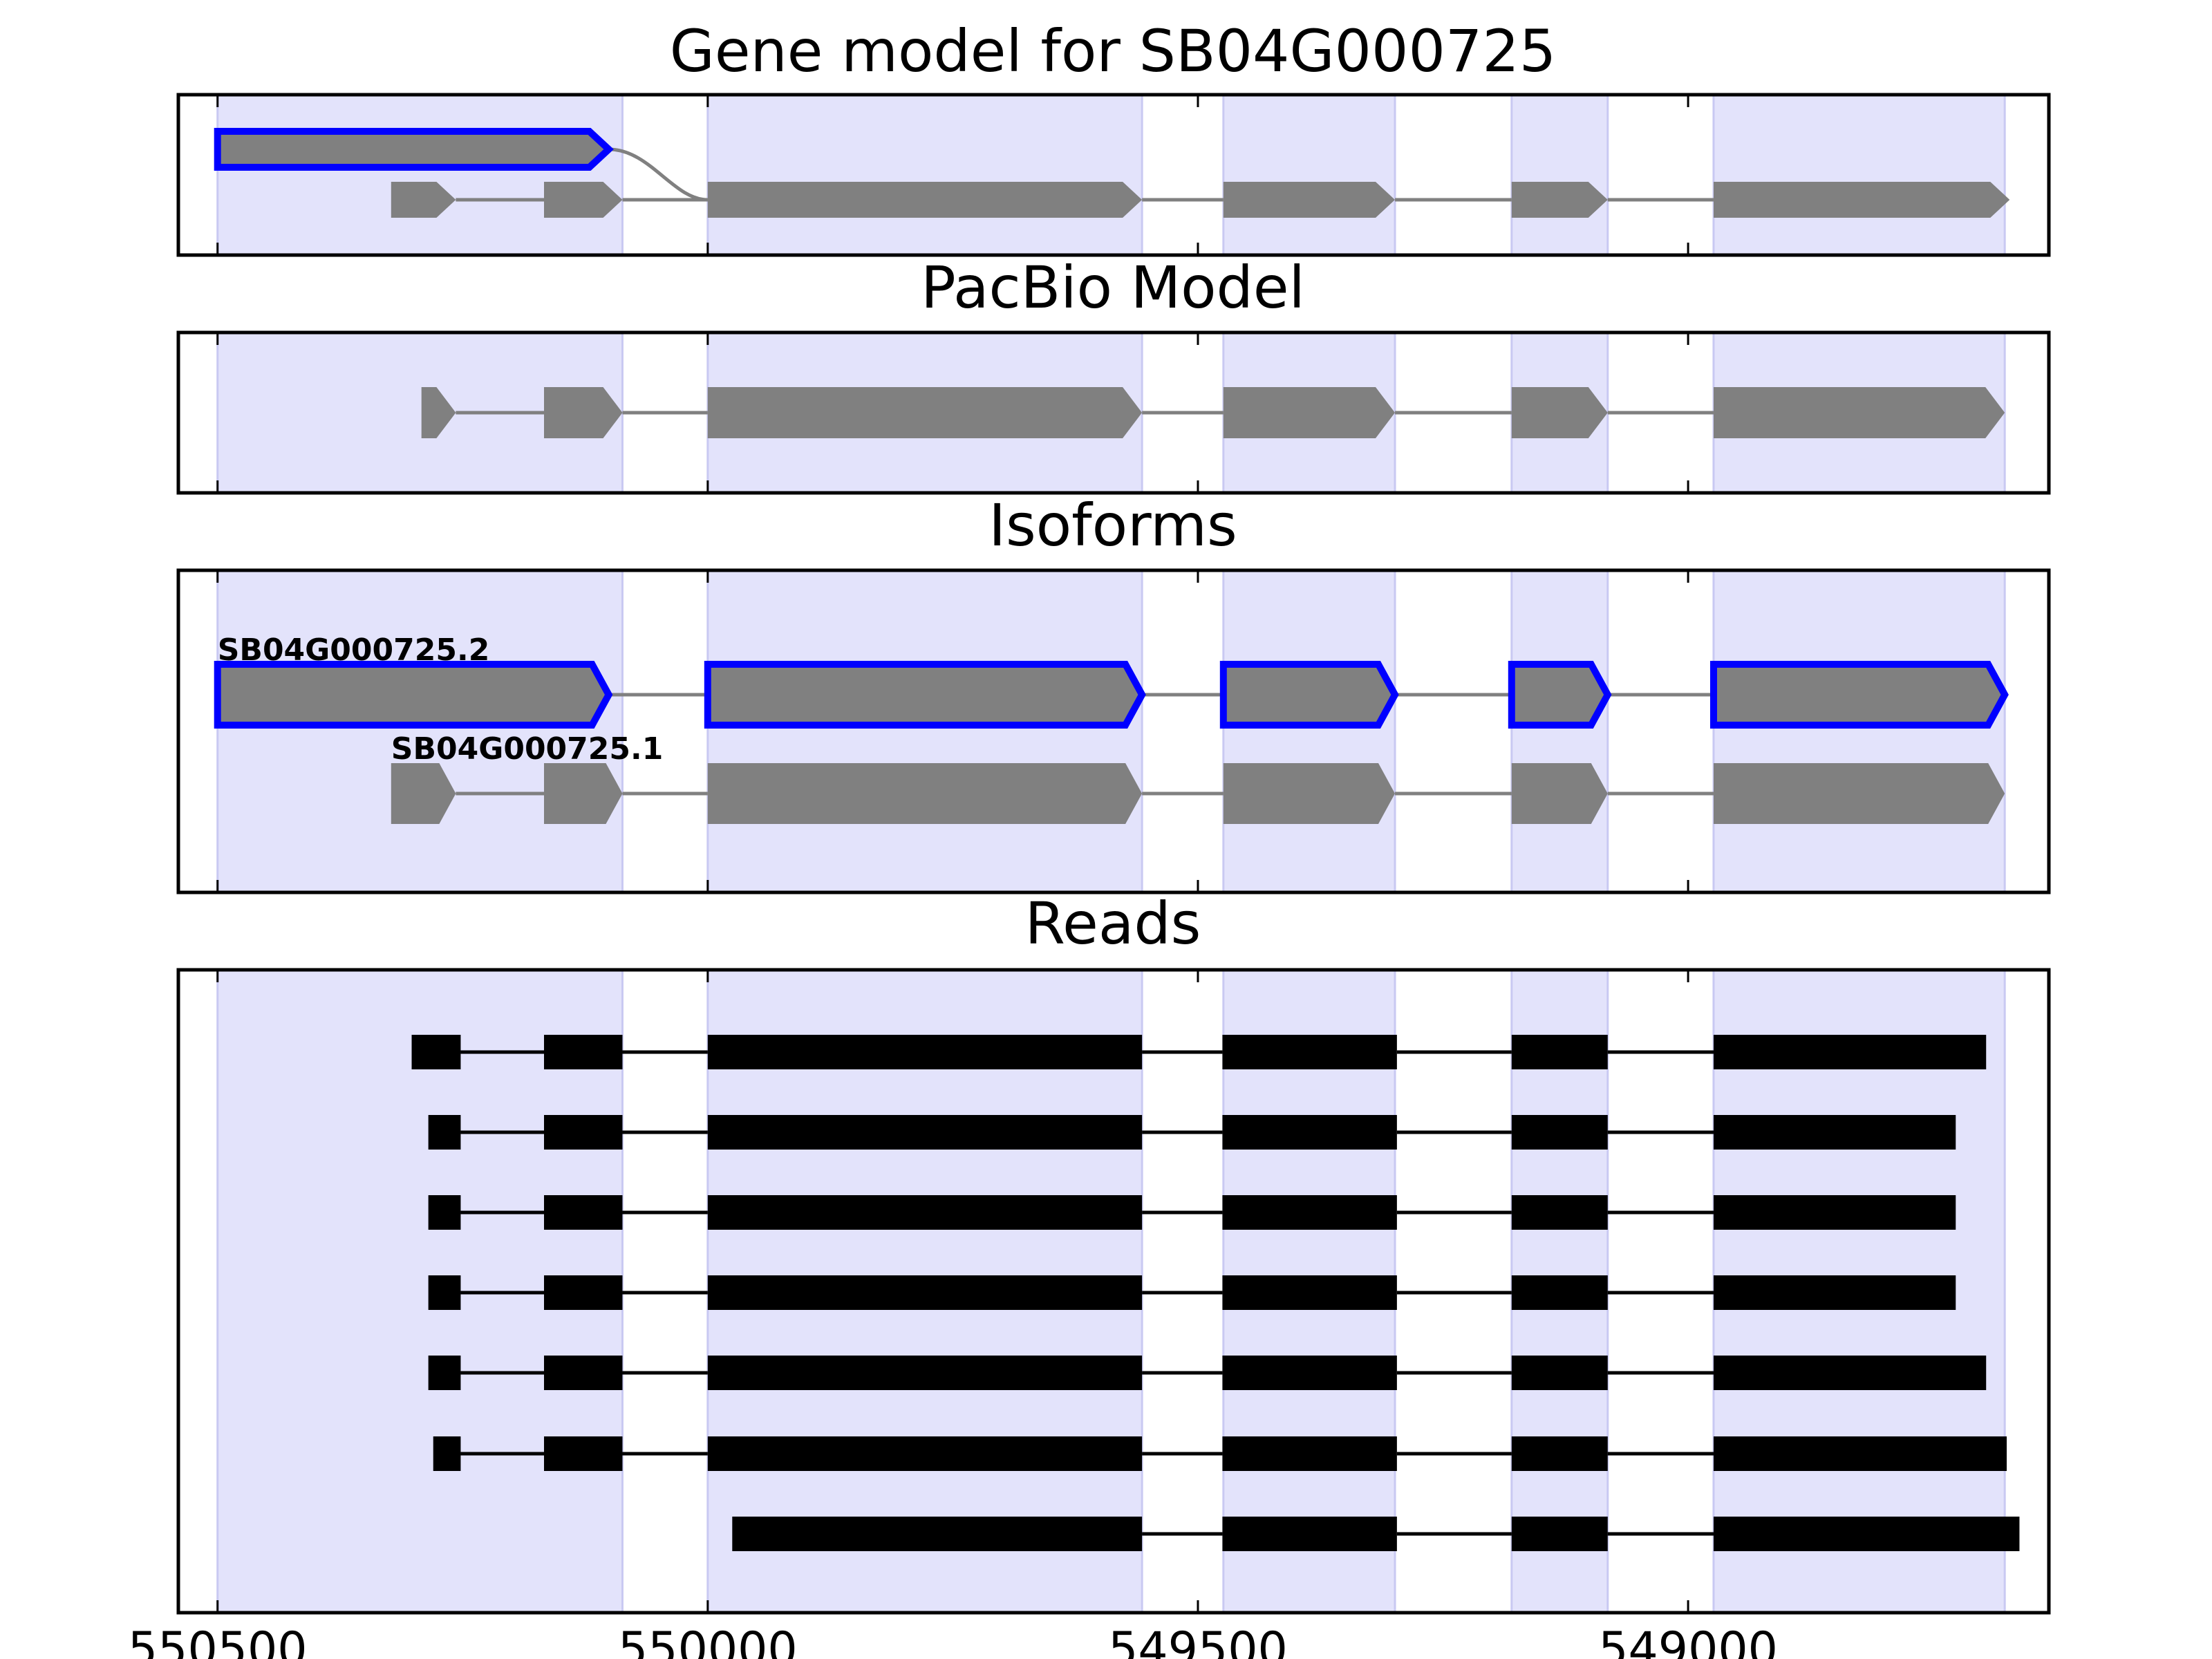  Describe the element at coordinates (1688, 1640) in the screenshot. I see `x-tick-label: 549000` at that location.